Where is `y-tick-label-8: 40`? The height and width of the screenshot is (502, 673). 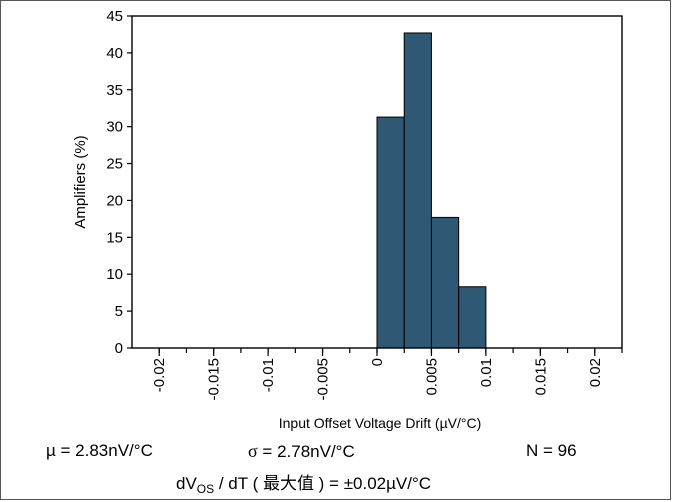
y-tick-label-8: 40 is located at coordinates (114, 53).